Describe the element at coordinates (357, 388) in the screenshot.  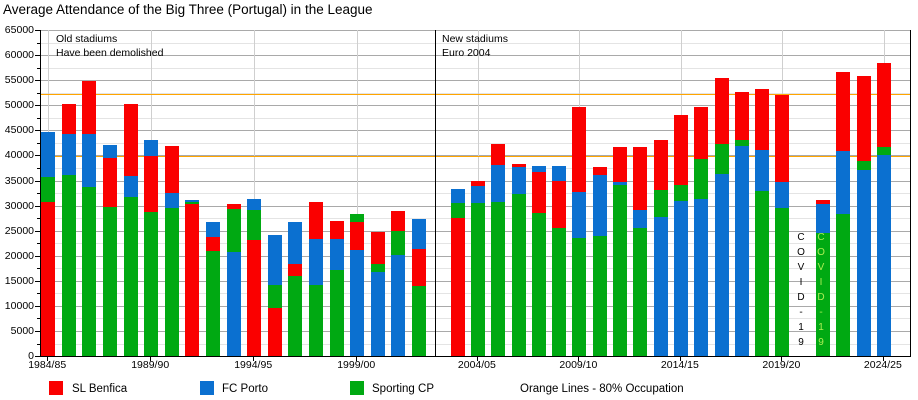
I see `legend-swatch-sporting` at that location.